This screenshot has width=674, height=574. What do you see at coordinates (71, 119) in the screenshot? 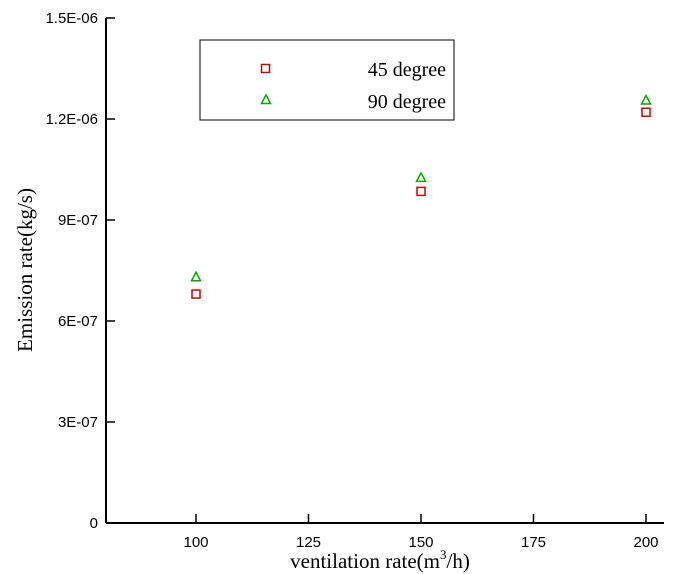
I see `y-tick-label: 1.2E-06` at bounding box center [71, 119].